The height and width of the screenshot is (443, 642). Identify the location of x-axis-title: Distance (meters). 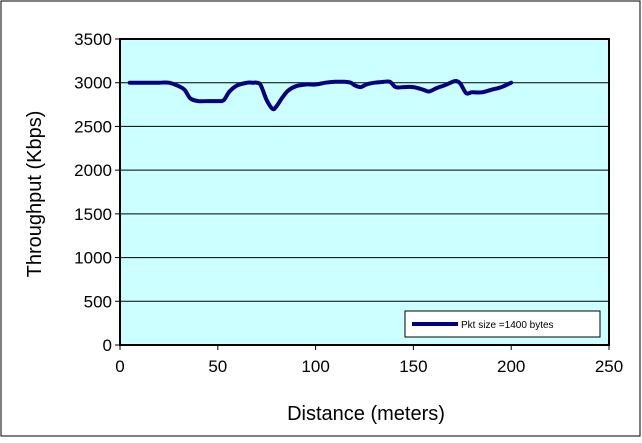
(366, 414).